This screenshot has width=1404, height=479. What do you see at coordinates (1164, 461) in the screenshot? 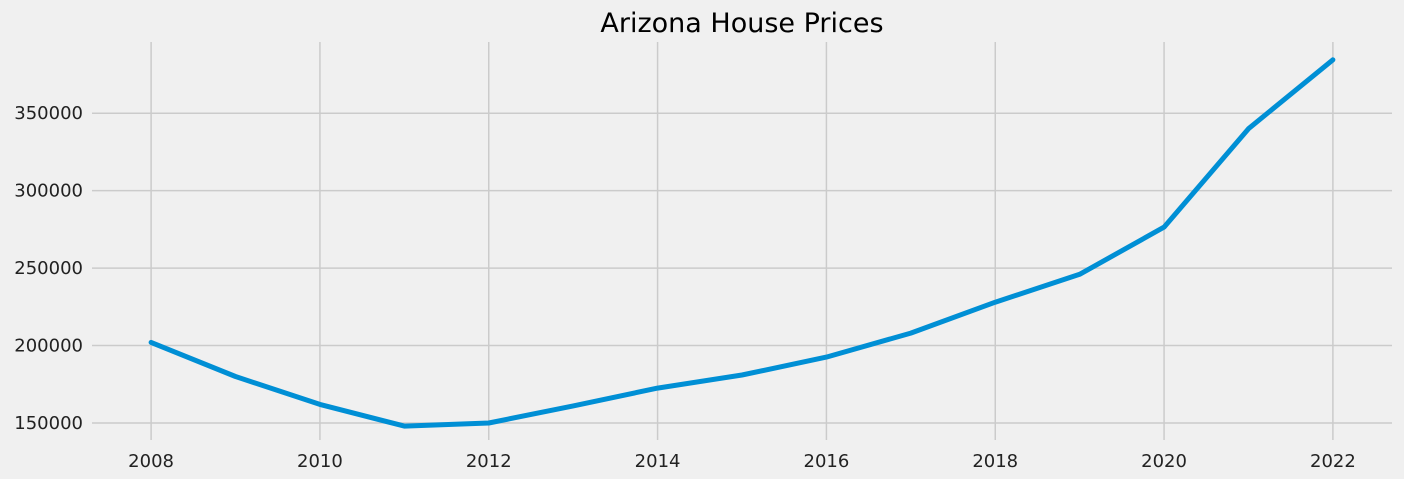
I see `x-tick-label: 2020` at bounding box center [1164, 461].